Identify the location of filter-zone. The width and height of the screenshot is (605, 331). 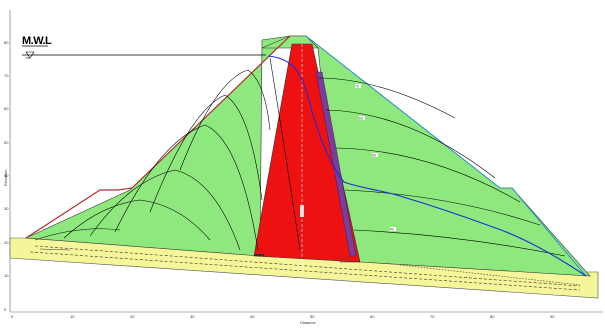
(336, 164).